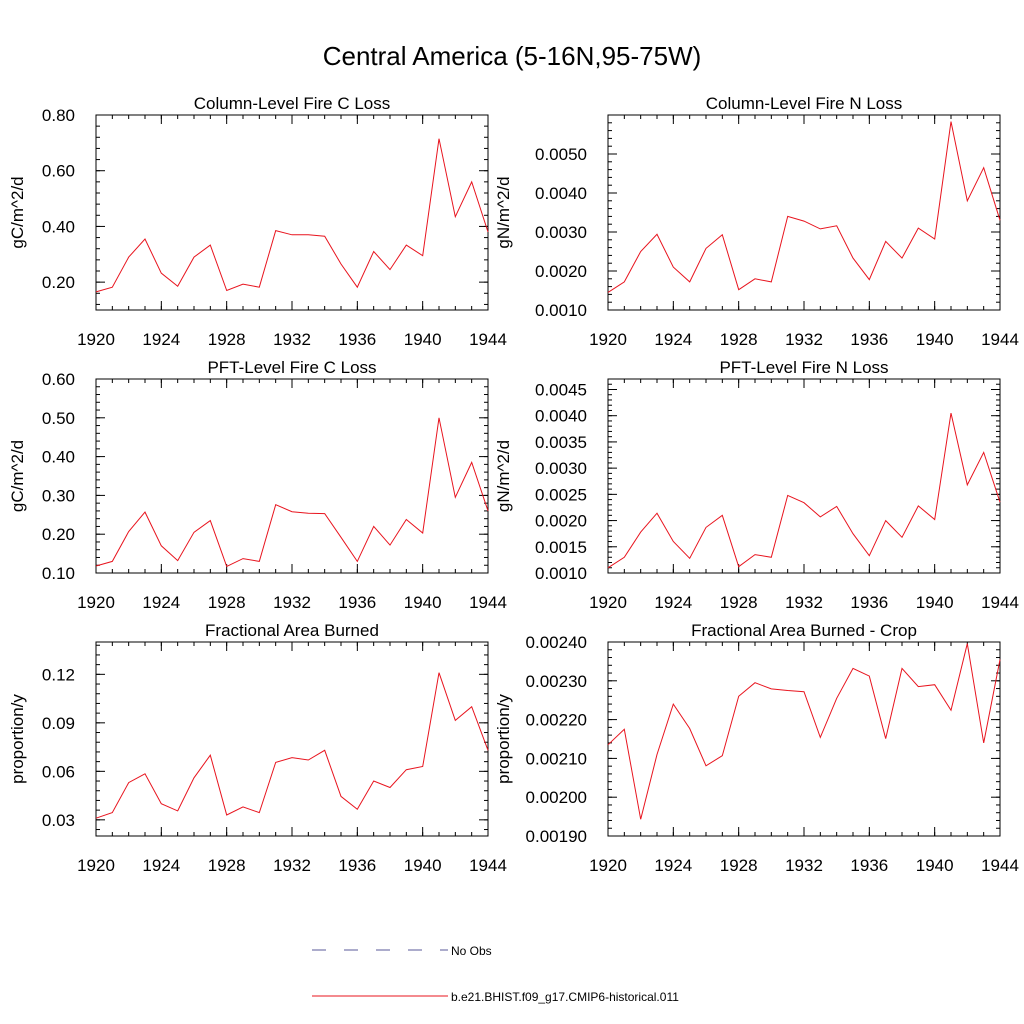 Image resolution: width=1024 pixels, height=1024 pixels. I want to click on chart-title: Fractional Area Burned - Crop, so click(804, 630).